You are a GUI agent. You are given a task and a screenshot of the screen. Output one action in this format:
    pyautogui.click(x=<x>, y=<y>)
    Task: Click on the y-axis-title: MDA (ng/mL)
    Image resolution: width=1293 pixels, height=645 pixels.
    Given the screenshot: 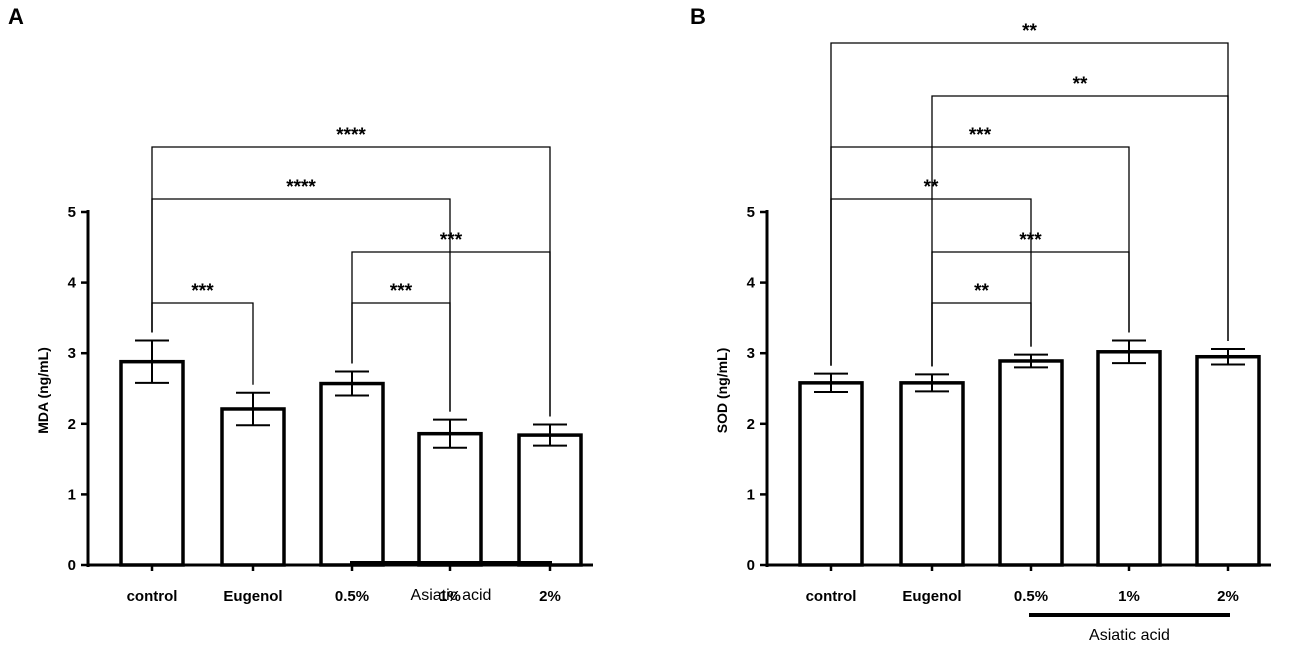 What is the action you would take?
    pyautogui.click(x=43, y=390)
    